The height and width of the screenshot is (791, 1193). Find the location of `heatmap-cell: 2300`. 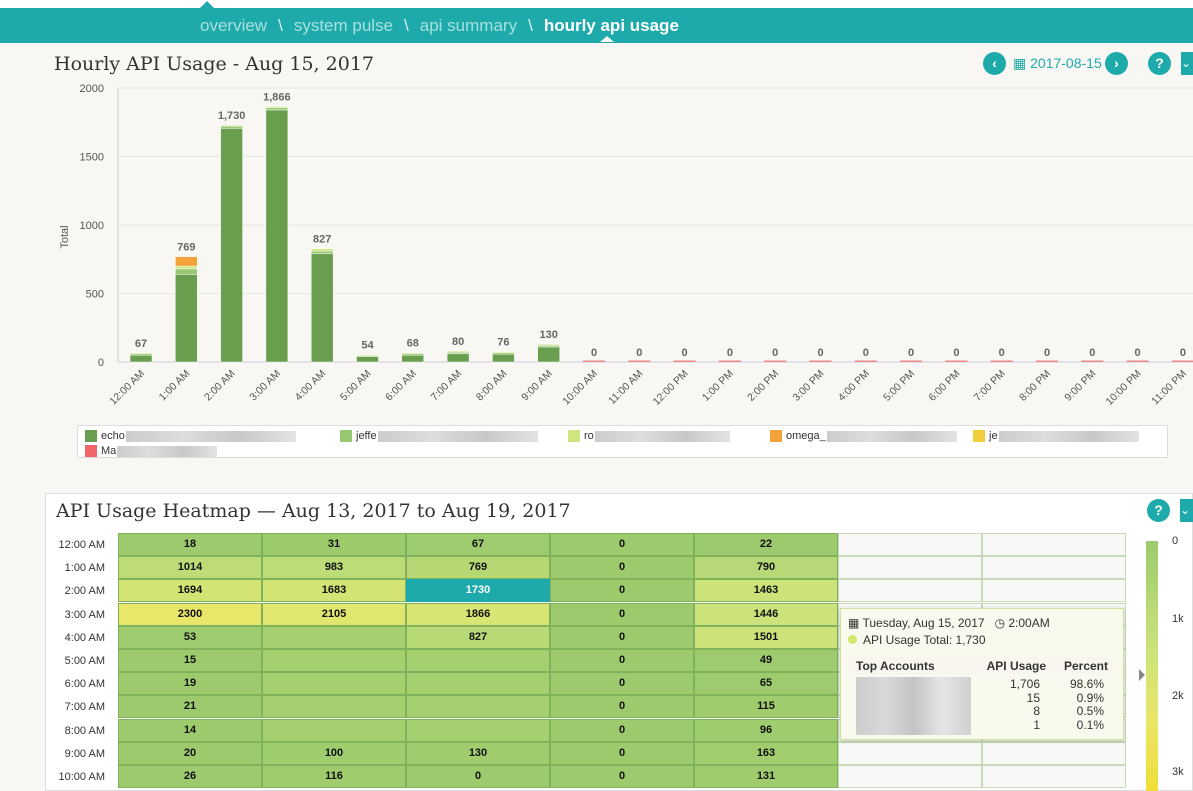

heatmap-cell: 2300 is located at coordinates (190, 614).